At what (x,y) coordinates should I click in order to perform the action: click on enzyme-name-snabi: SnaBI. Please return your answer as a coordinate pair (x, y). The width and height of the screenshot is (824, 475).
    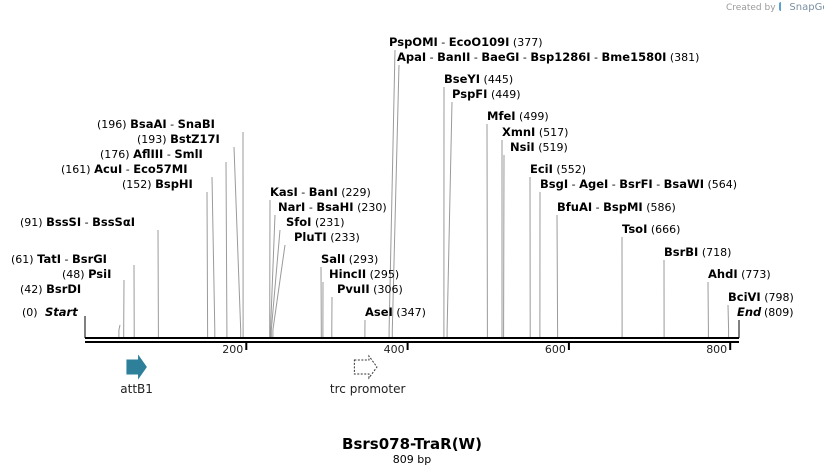
    Looking at the image, I should click on (196, 124).